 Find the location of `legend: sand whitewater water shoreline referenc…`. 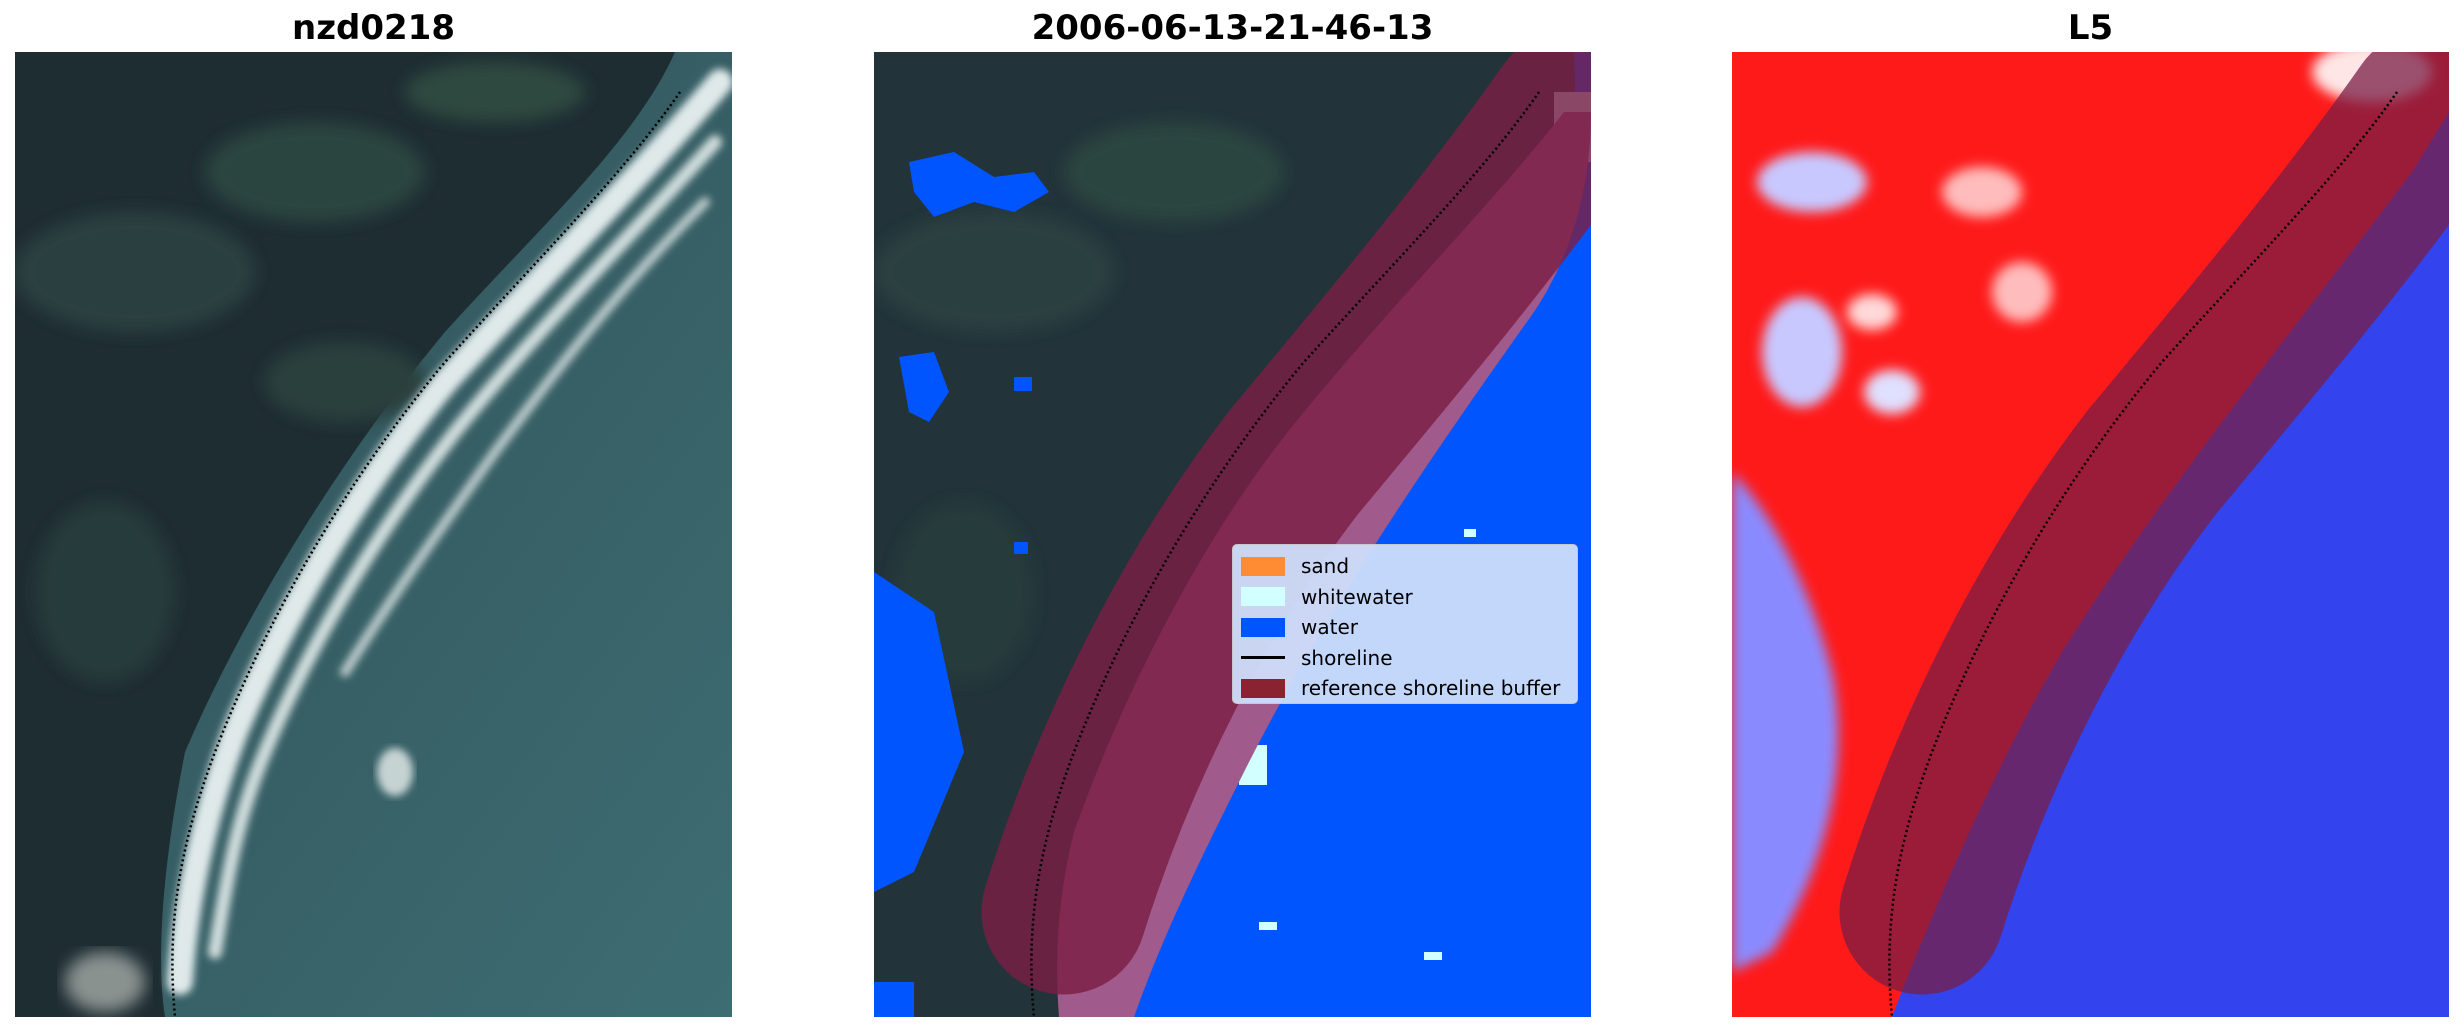

legend: sand whitewater water shoreline referenc… is located at coordinates (1405, 624).